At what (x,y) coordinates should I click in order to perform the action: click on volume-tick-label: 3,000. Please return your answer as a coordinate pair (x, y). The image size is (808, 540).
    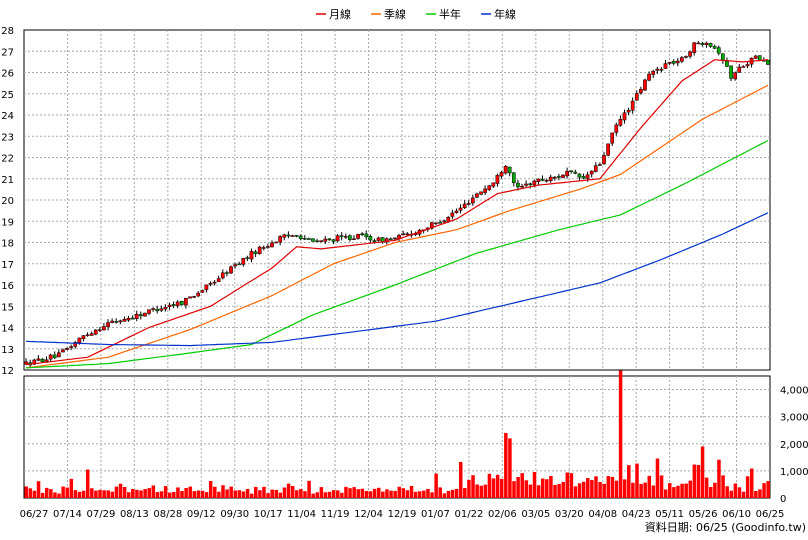
    Looking at the image, I should click on (794, 418).